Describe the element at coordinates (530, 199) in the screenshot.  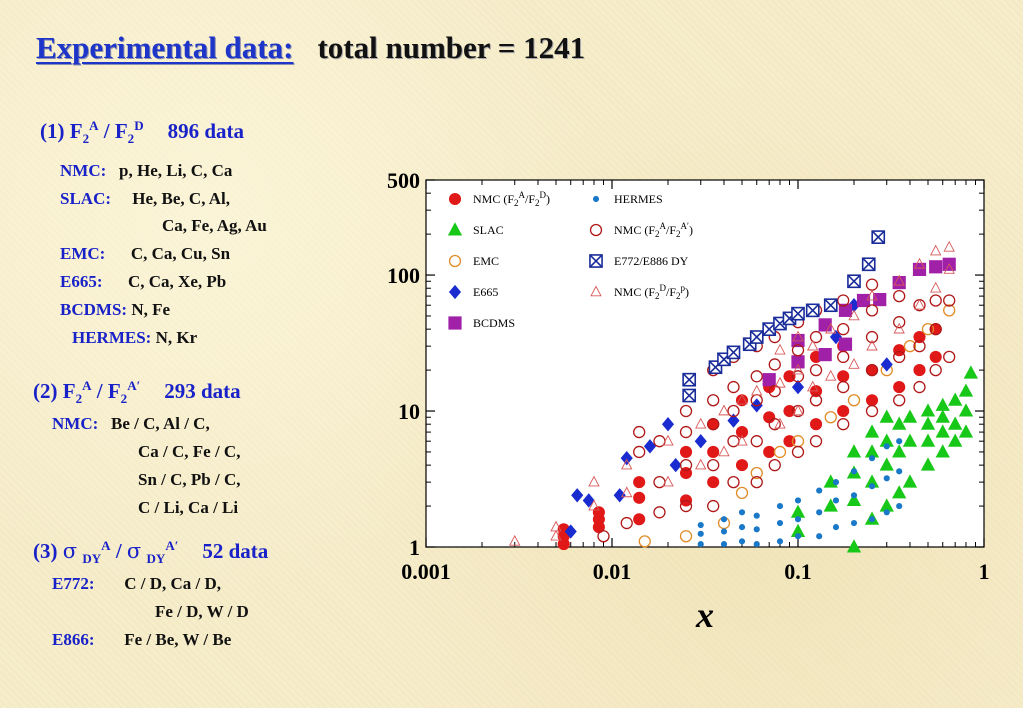
I see `legend-text: /F` at that location.